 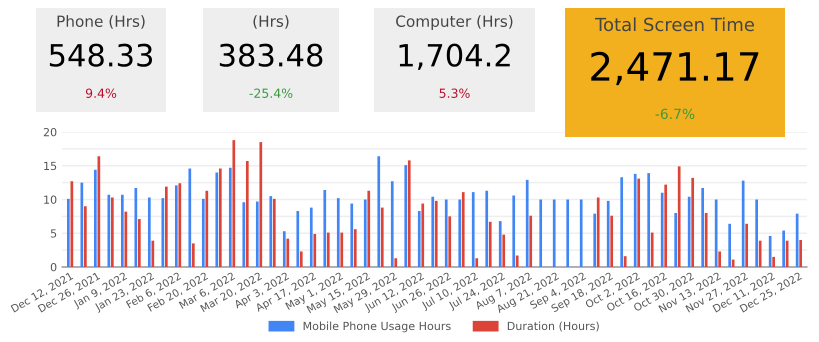 I want to click on text: -25.4%, so click(x=271, y=93).